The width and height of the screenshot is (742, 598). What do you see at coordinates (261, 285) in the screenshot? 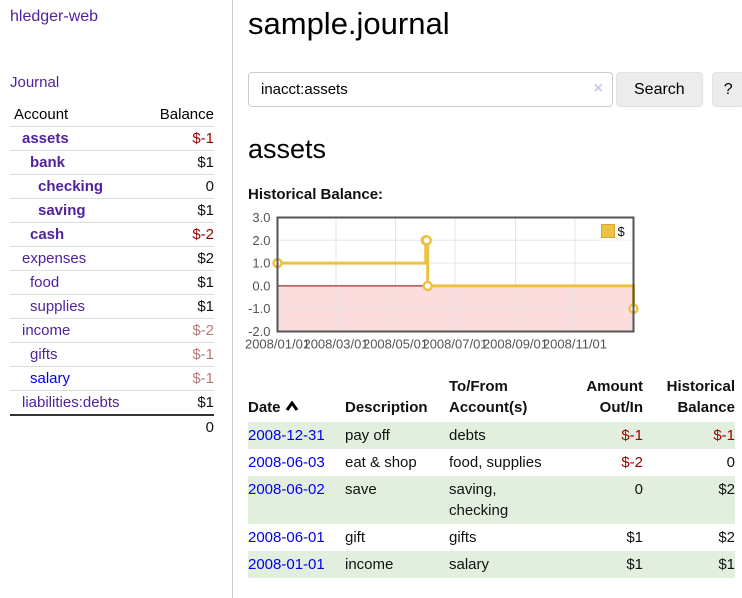
I see `y-tick-label: 0.0` at bounding box center [261, 285].